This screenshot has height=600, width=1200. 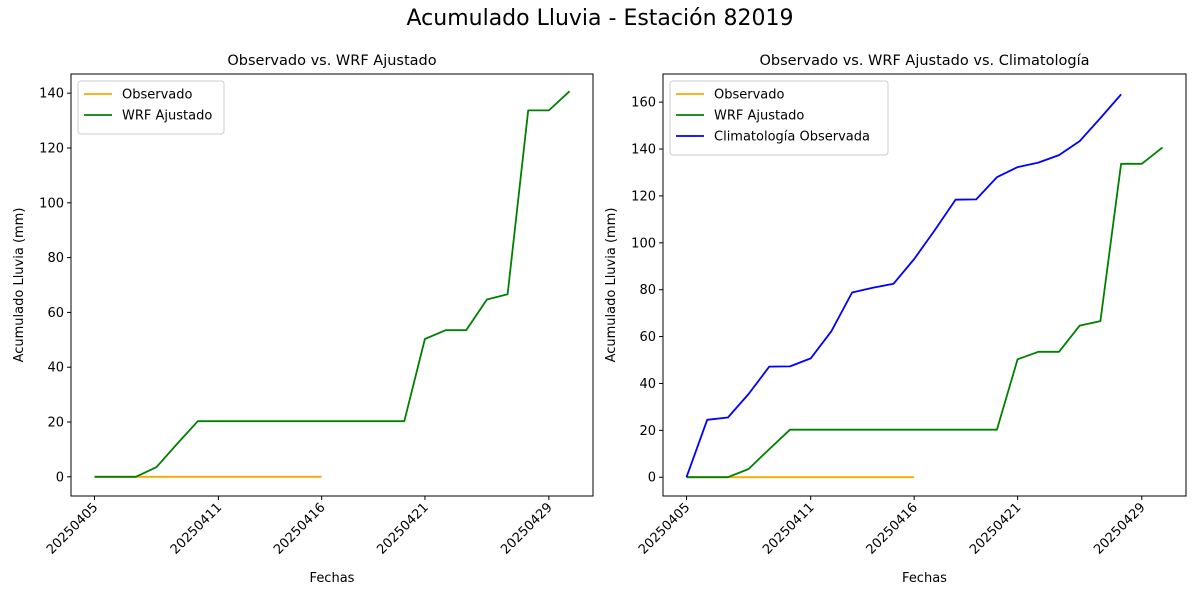 I want to click on chart2-legend-label-3: Climatología Observada, so click(x=792, y=137).